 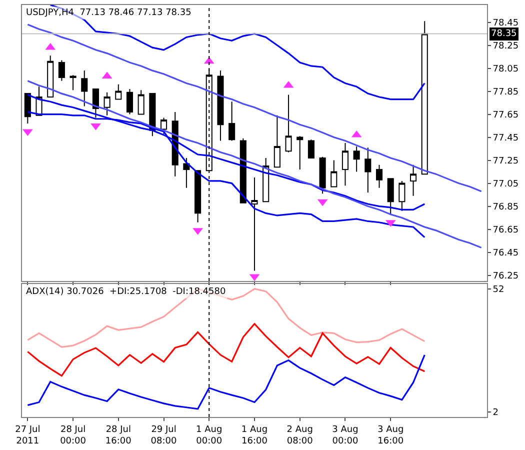 What do you see at coordinates (505, 276) in the screenshot?
I see `y-tick-label: 76.25` at bounding box center [505, 276].